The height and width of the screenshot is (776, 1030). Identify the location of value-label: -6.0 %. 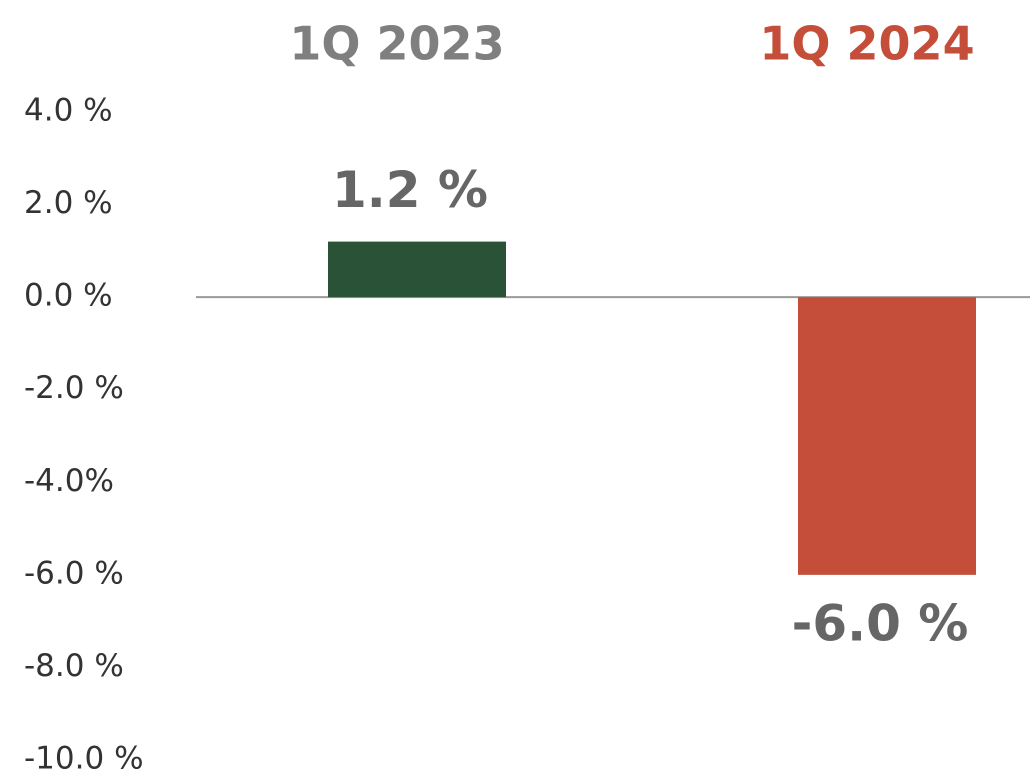
(880, 623).